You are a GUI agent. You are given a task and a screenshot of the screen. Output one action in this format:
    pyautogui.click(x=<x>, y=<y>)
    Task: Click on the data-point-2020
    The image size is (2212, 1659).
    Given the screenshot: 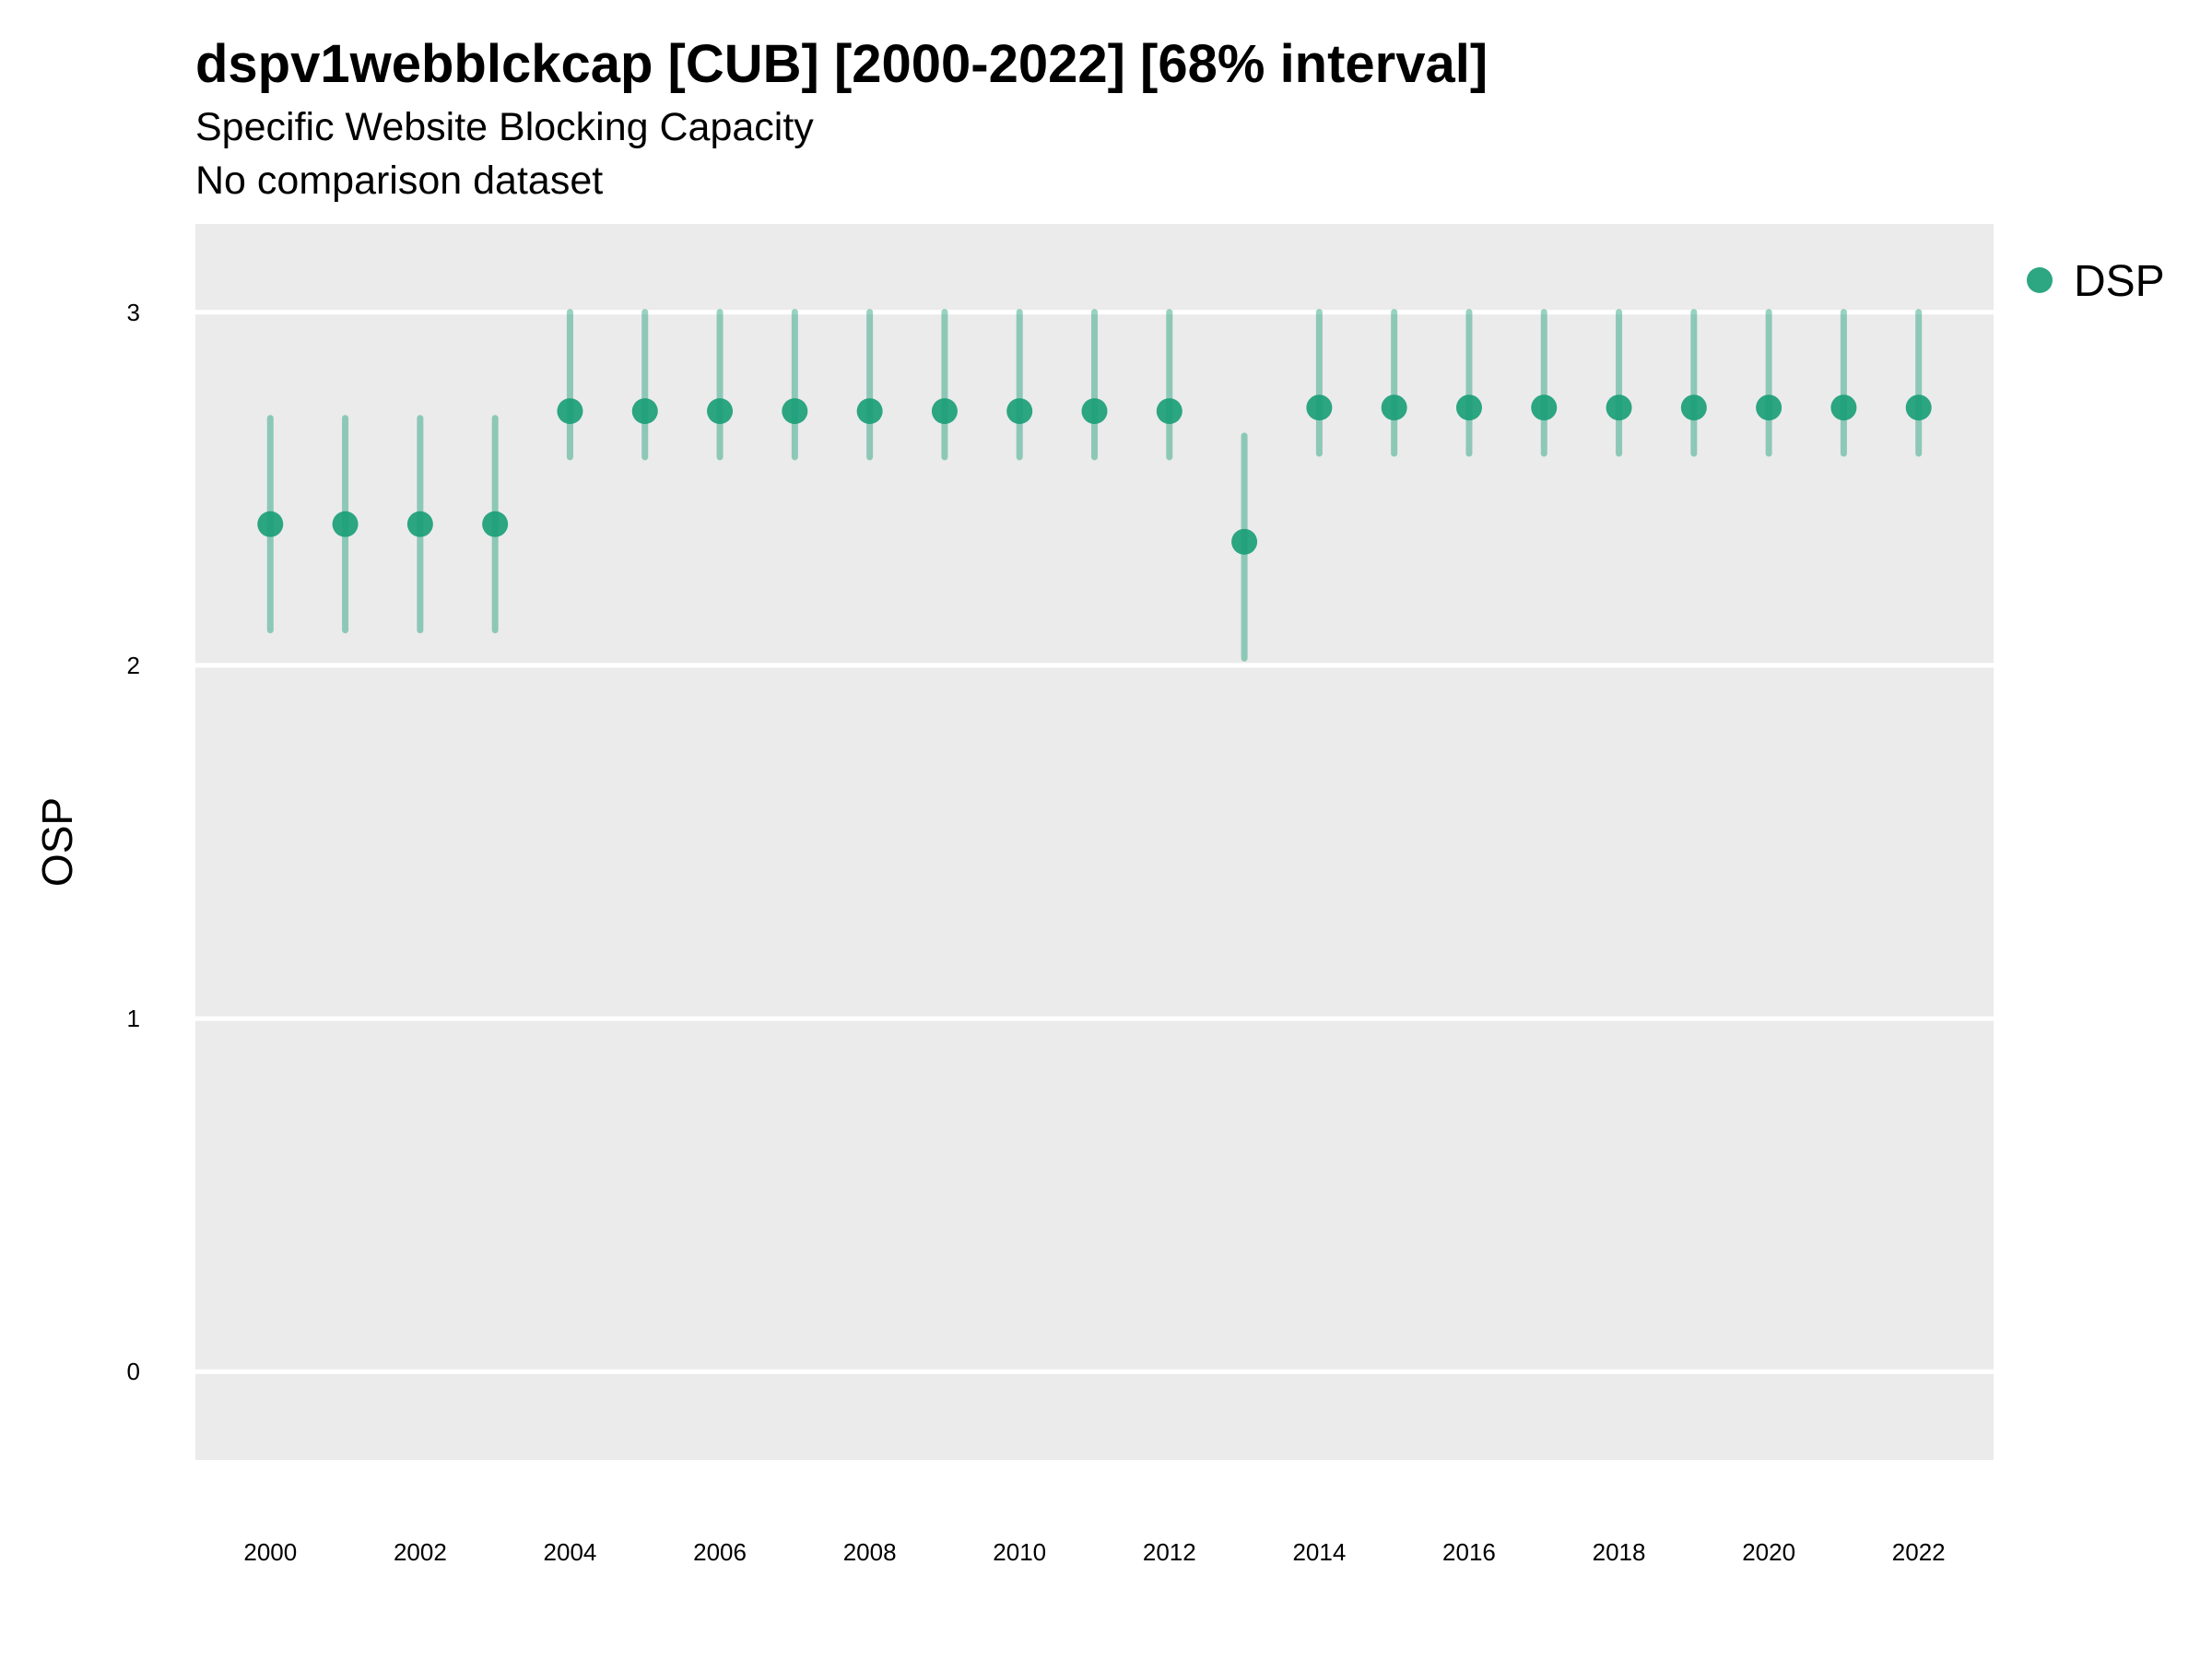 What is the action you would take?
    pyautogui.click(x=1769, y=407)
    